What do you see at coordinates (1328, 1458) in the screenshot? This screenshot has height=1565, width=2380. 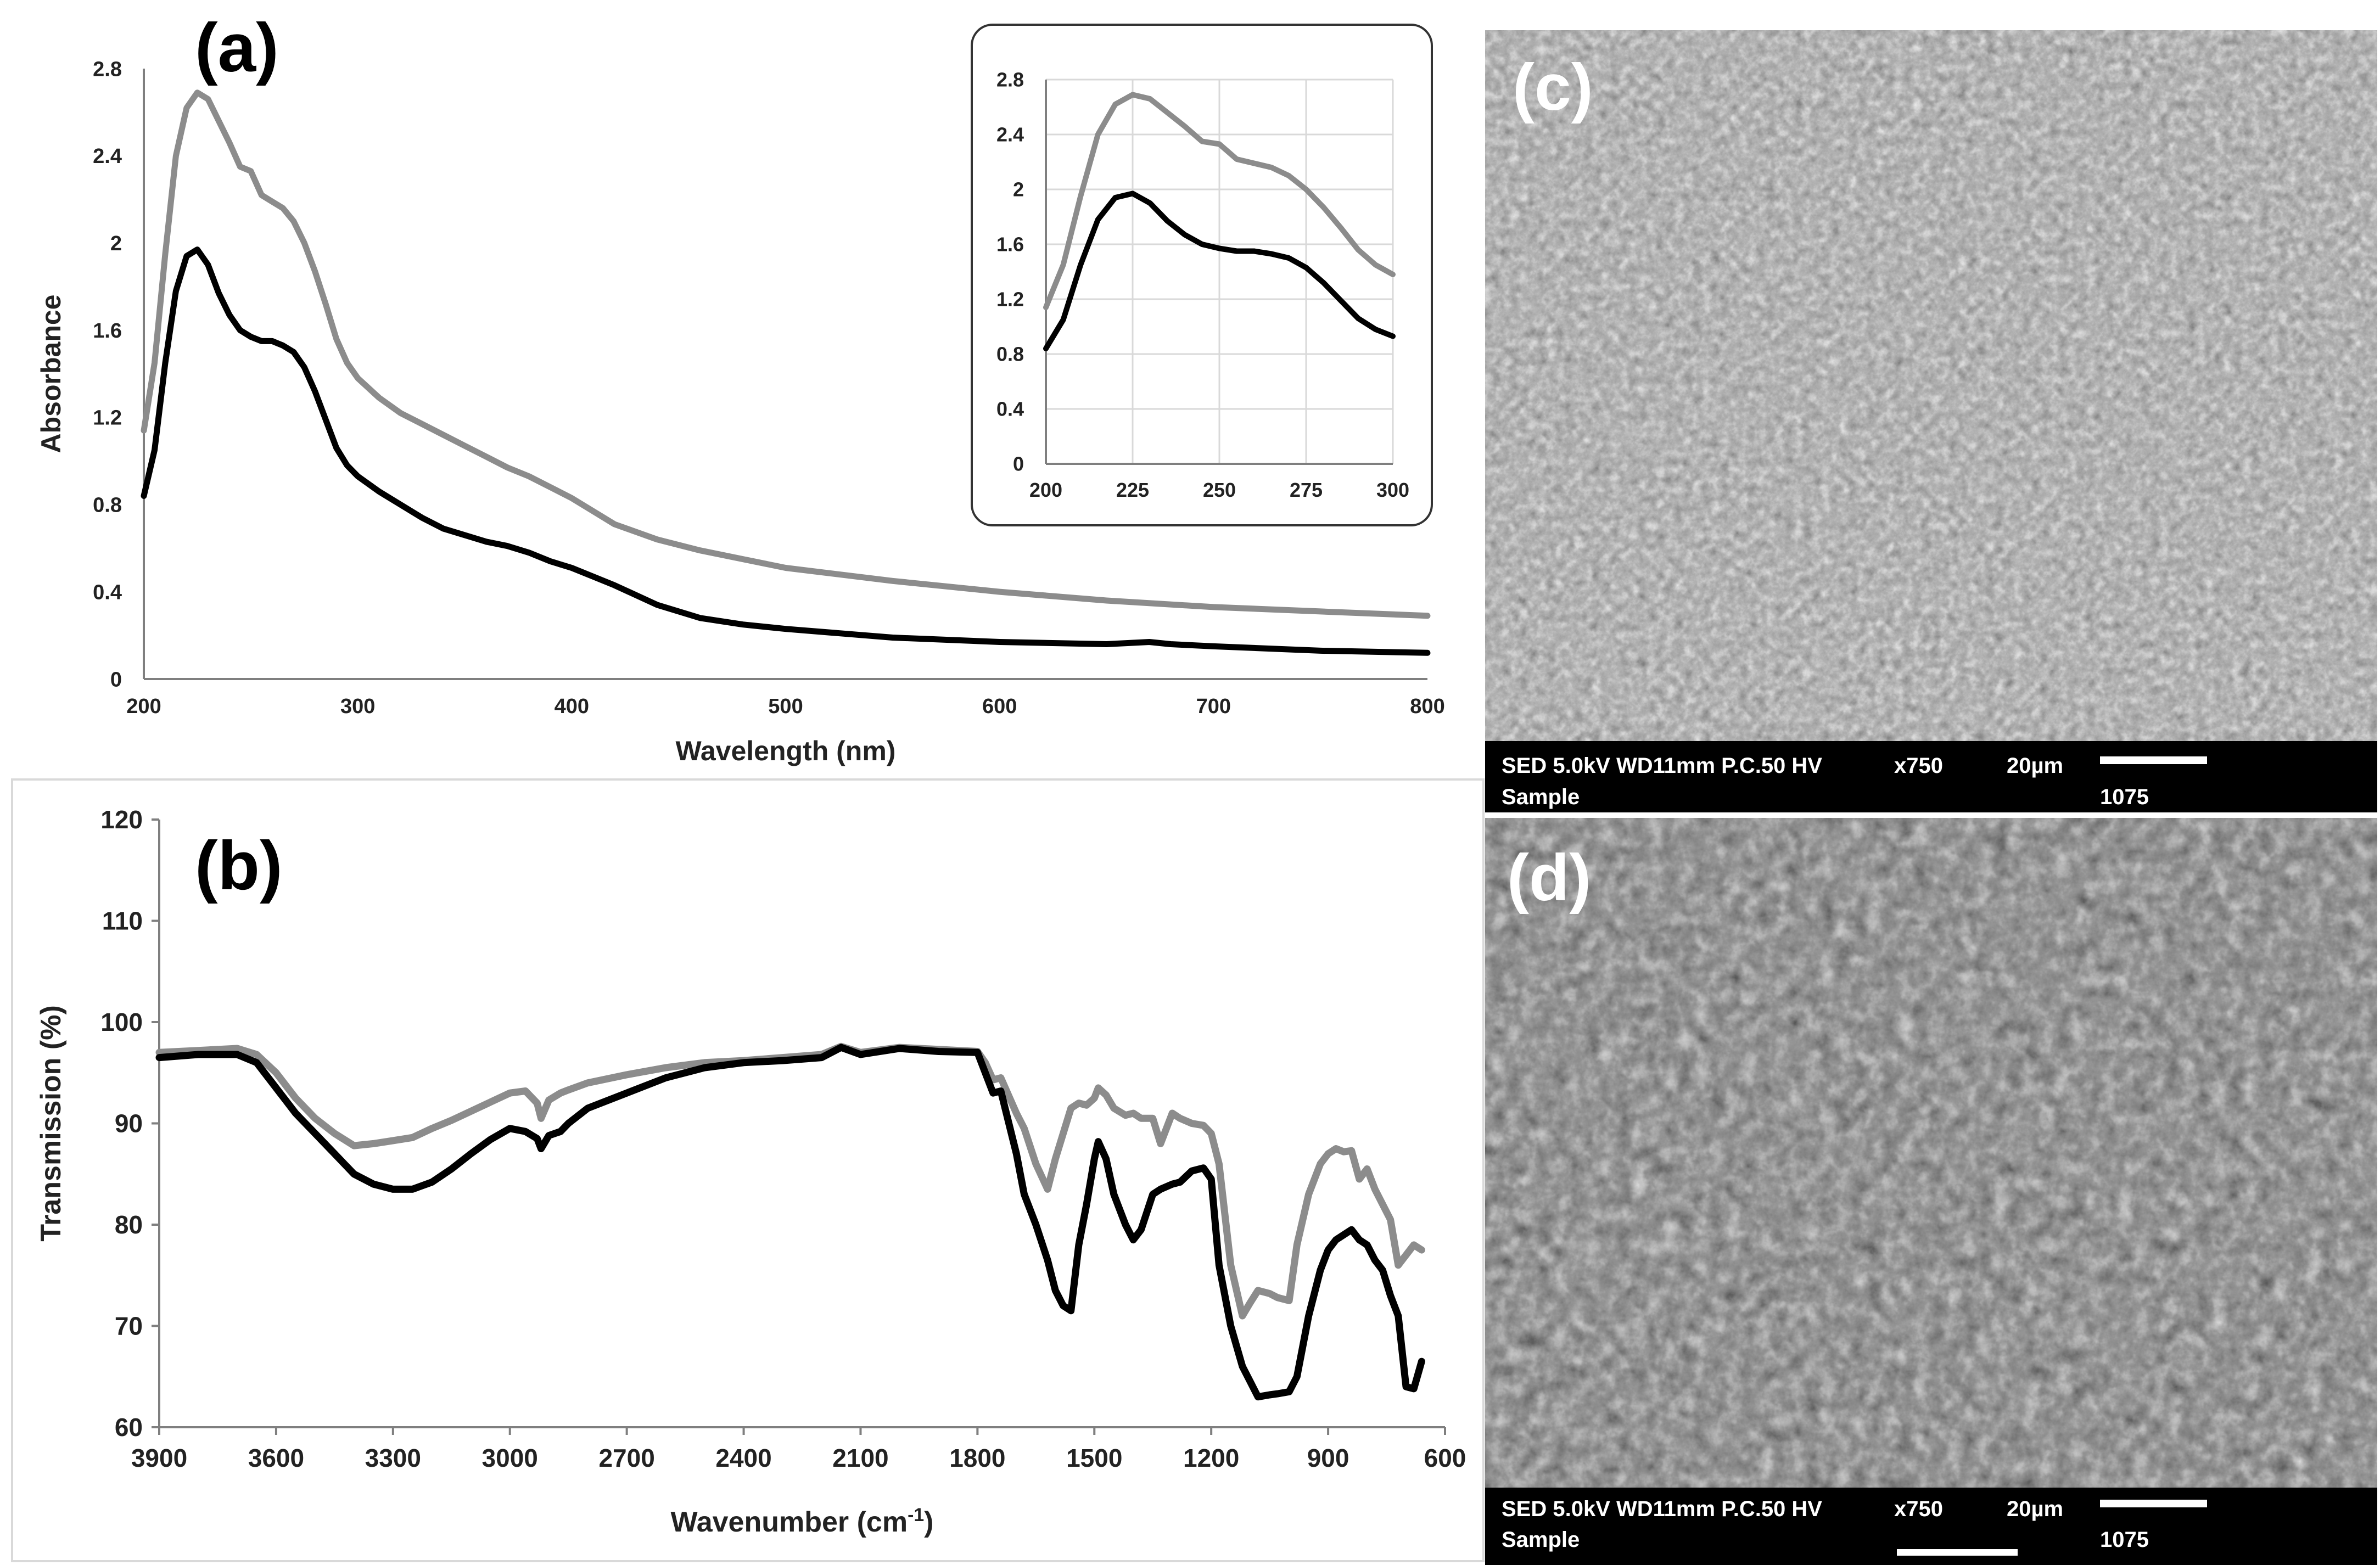 I see `x-tick-label: 900` at bounding box center [1328, 1458].